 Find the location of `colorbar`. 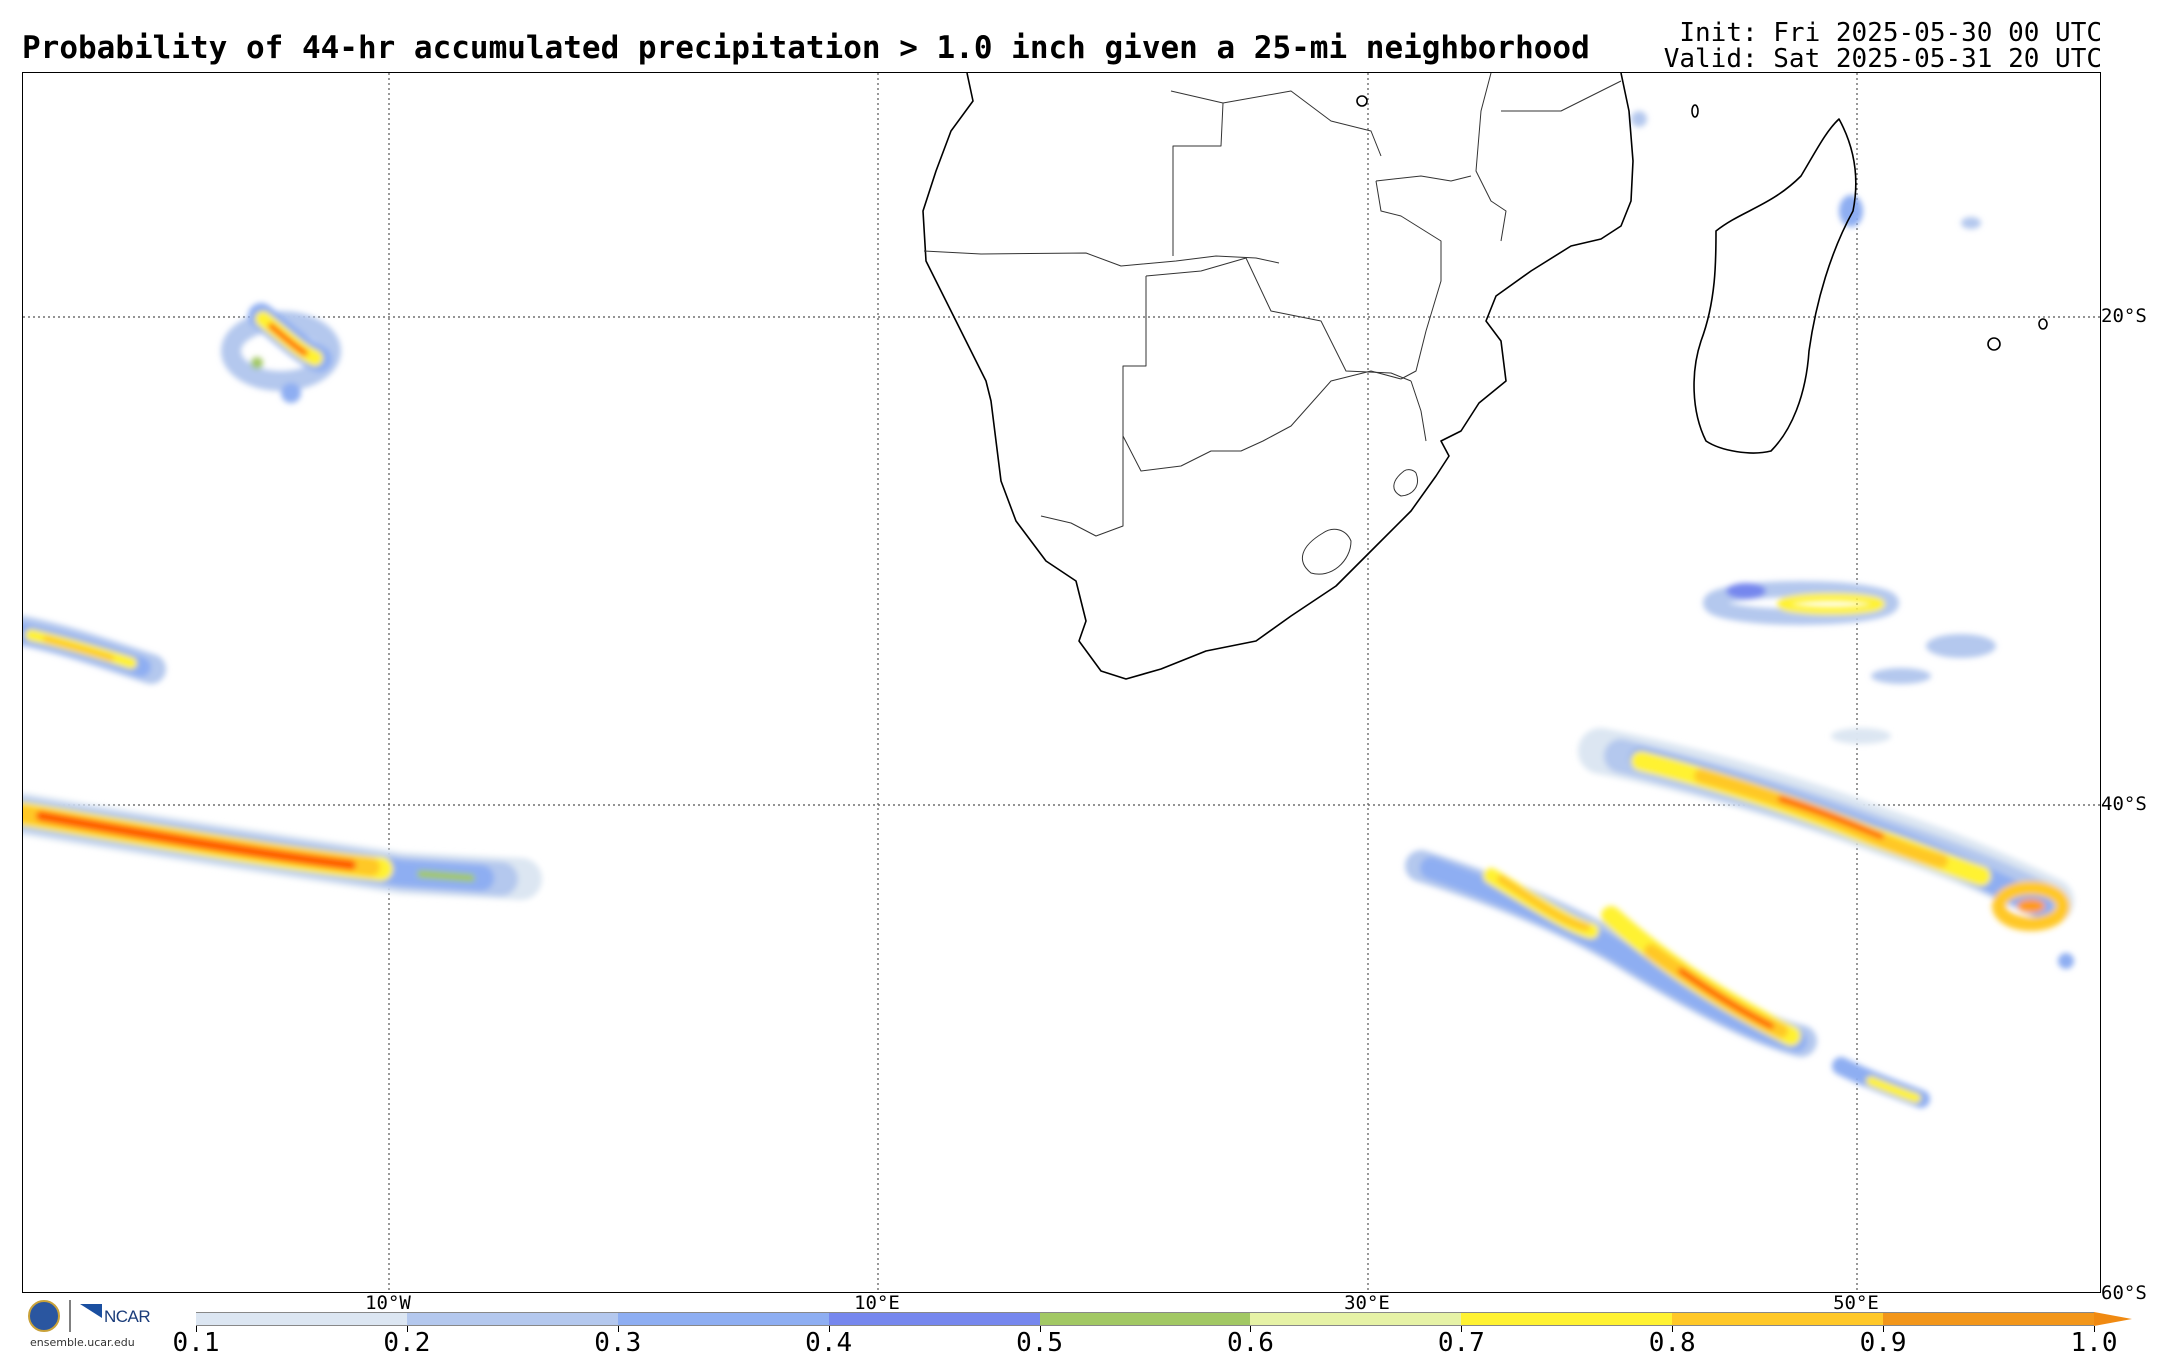

colorbar is located at coordinates (1145, 1319).